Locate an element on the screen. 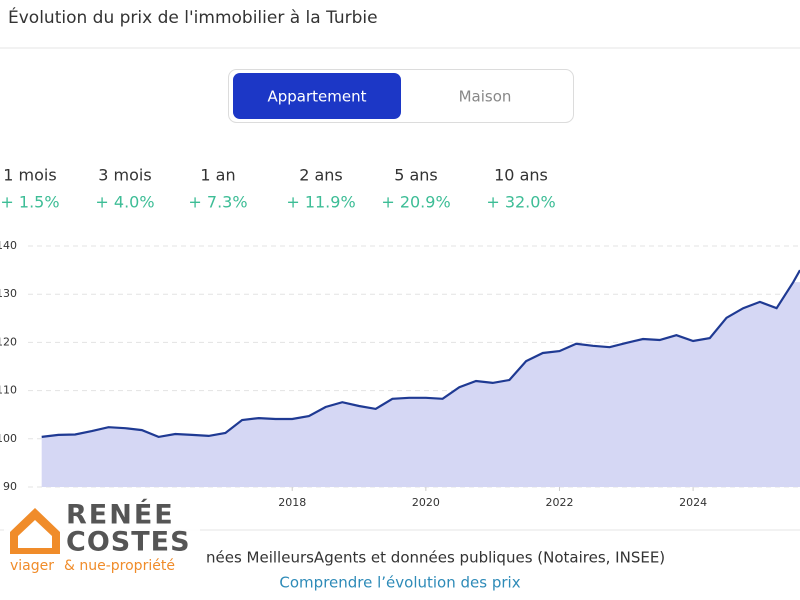  tab-active is located at coordinates (317, 96).